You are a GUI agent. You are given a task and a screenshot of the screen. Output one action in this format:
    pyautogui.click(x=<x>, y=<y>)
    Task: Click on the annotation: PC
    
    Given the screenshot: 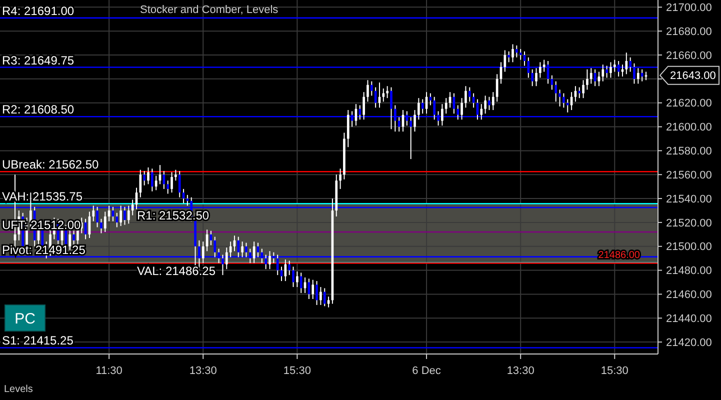 What is the action you would take?
    pyautogui.click(x=25, y=319)
    